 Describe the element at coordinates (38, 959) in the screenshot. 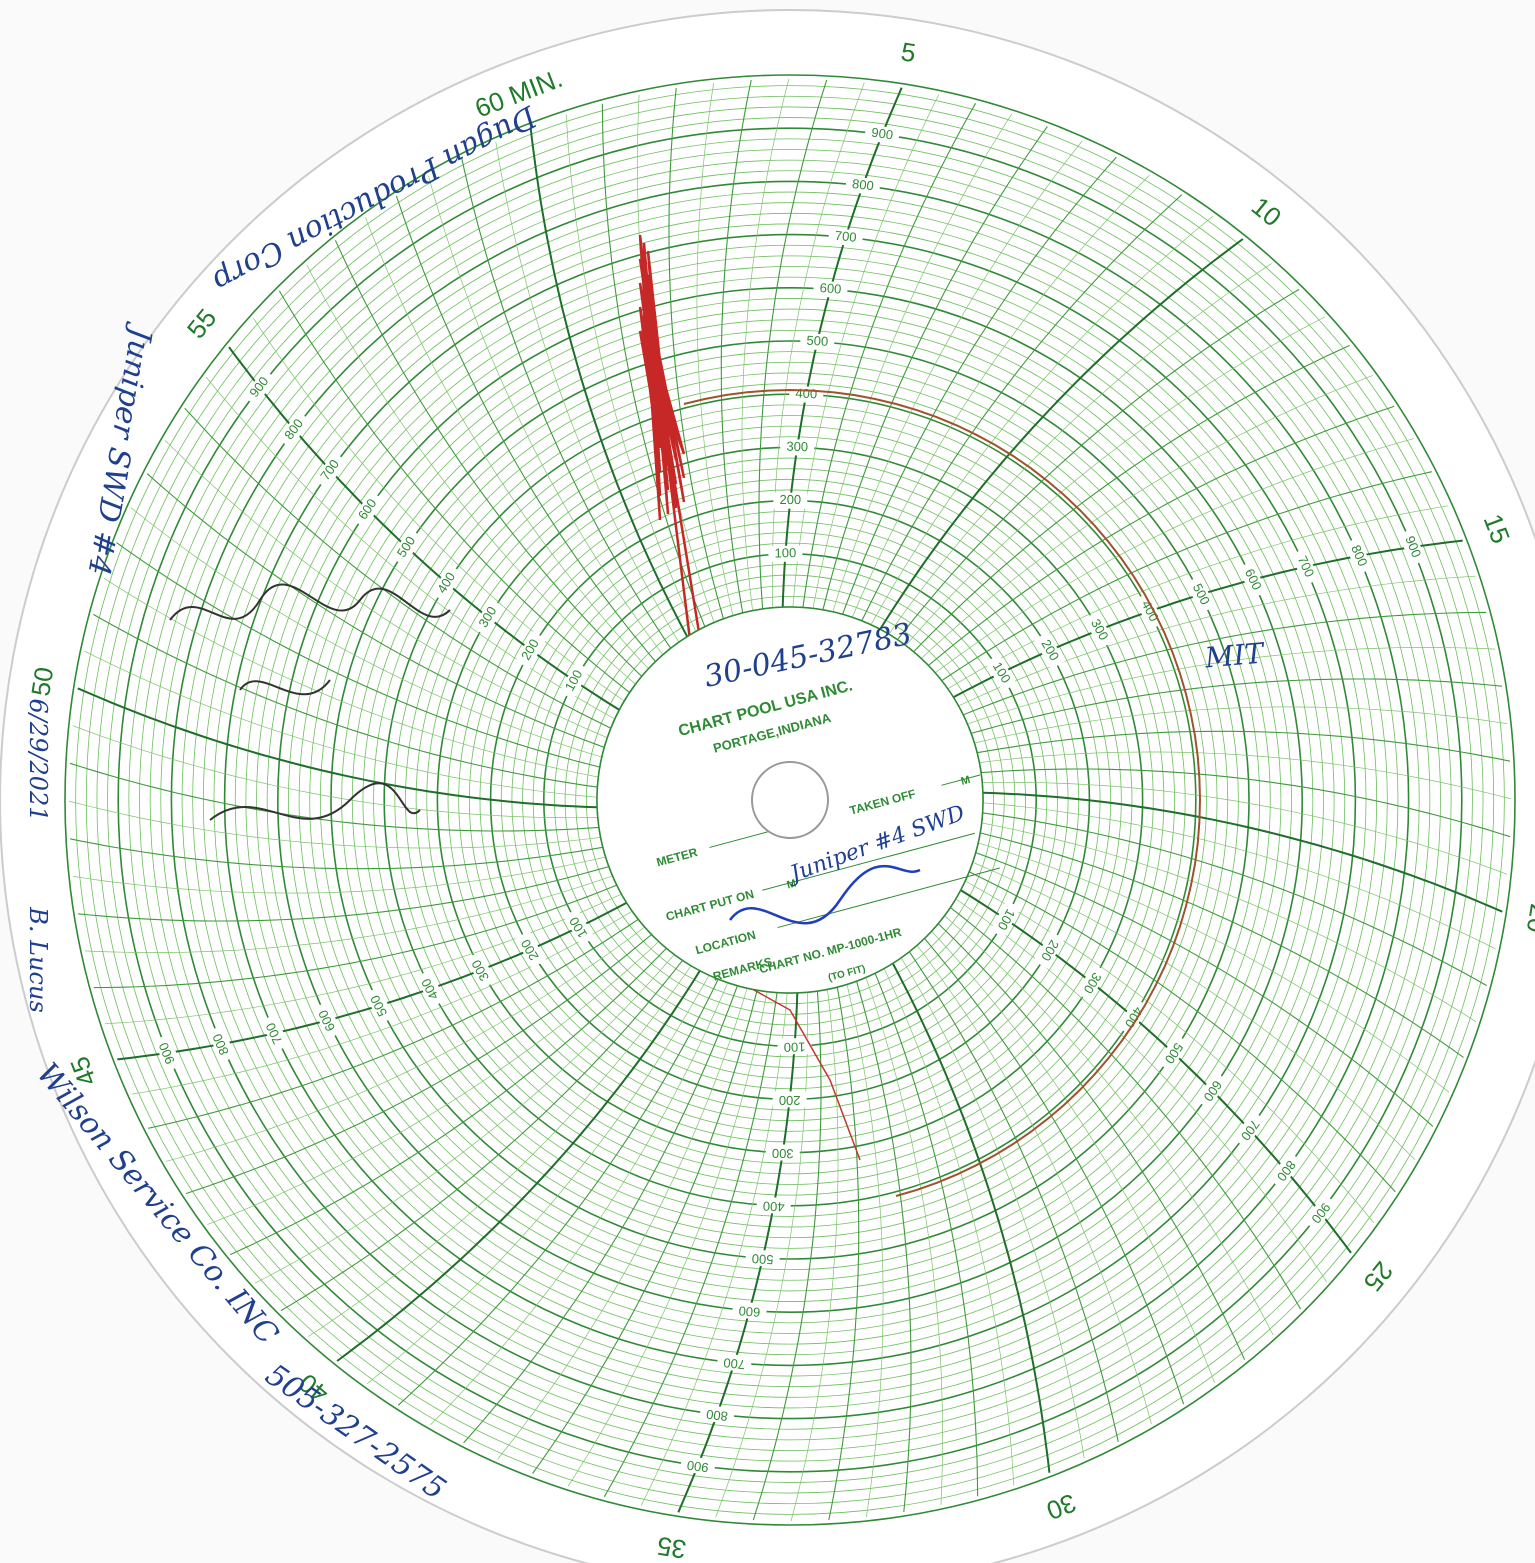

I see `handwriting: B. Lucus` at that location.